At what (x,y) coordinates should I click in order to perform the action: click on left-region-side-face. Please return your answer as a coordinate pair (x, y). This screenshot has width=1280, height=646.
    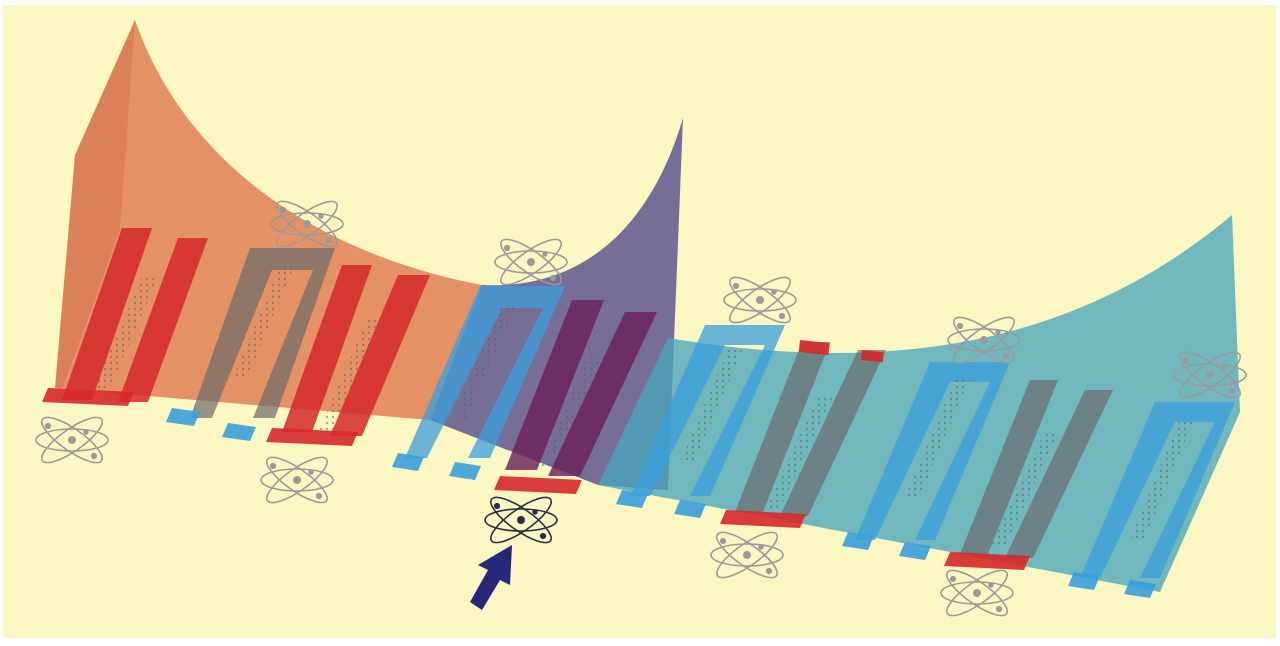
    Looking at the image, I should click on (95, 205).